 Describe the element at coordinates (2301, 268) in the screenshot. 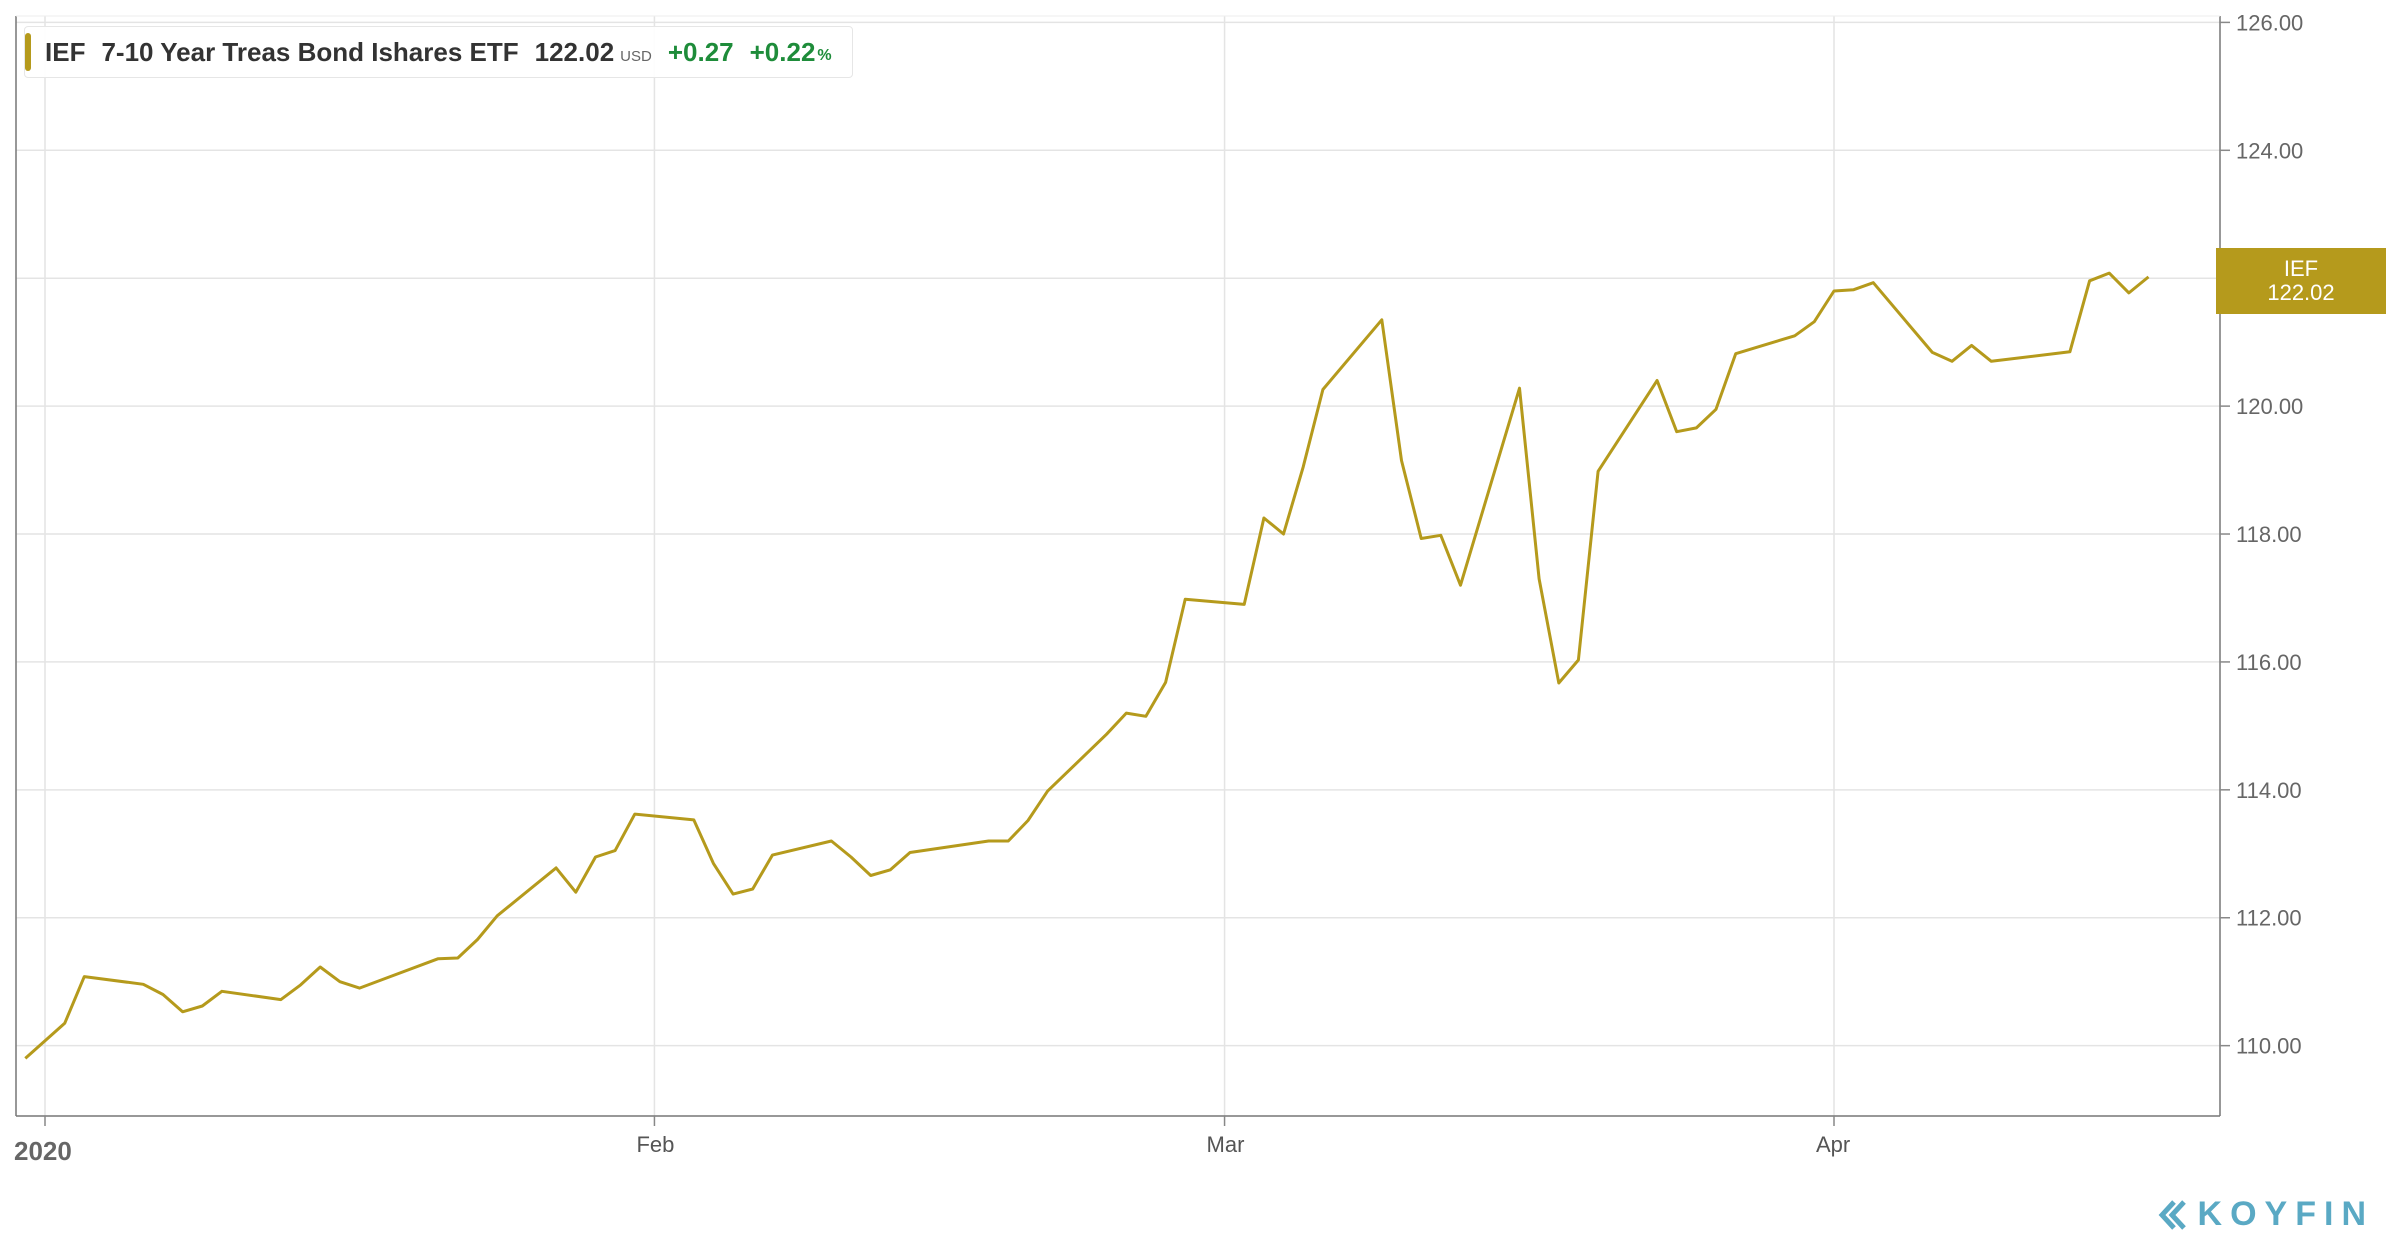

I see `price-tag-ticker: IEF` at that location.